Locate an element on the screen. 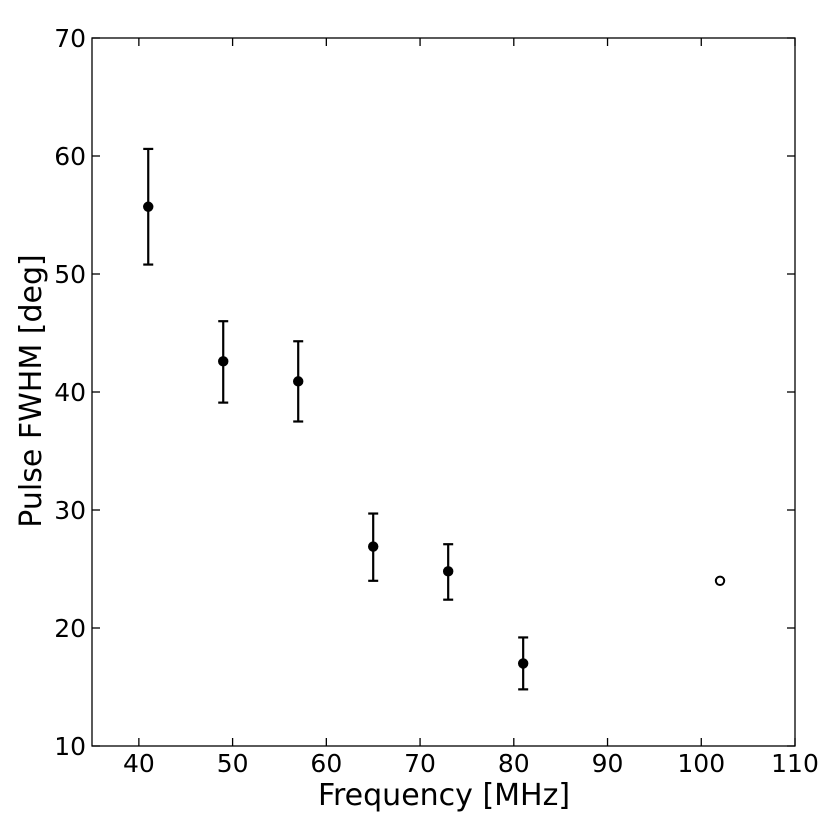 The image size is (830, 830). y-tick-label: 10 is located at coordinates (70, 746).